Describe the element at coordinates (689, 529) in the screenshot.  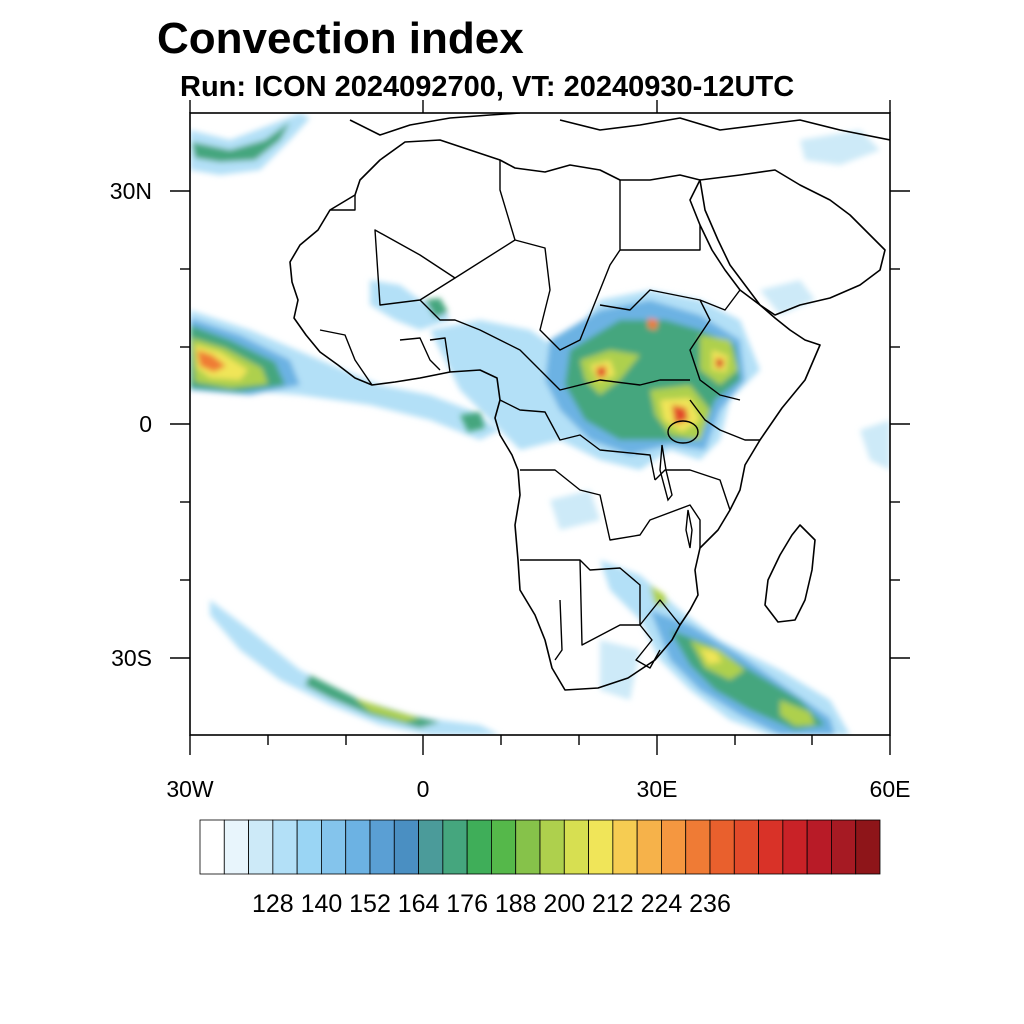
I see `lake-malawi` at that location.